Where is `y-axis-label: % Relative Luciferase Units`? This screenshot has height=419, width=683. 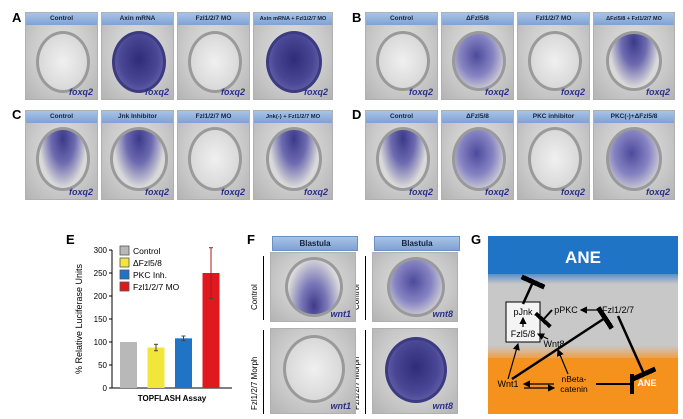 y-axis-label: % Relative Luciferase Units is located at coordinates (79, 318).